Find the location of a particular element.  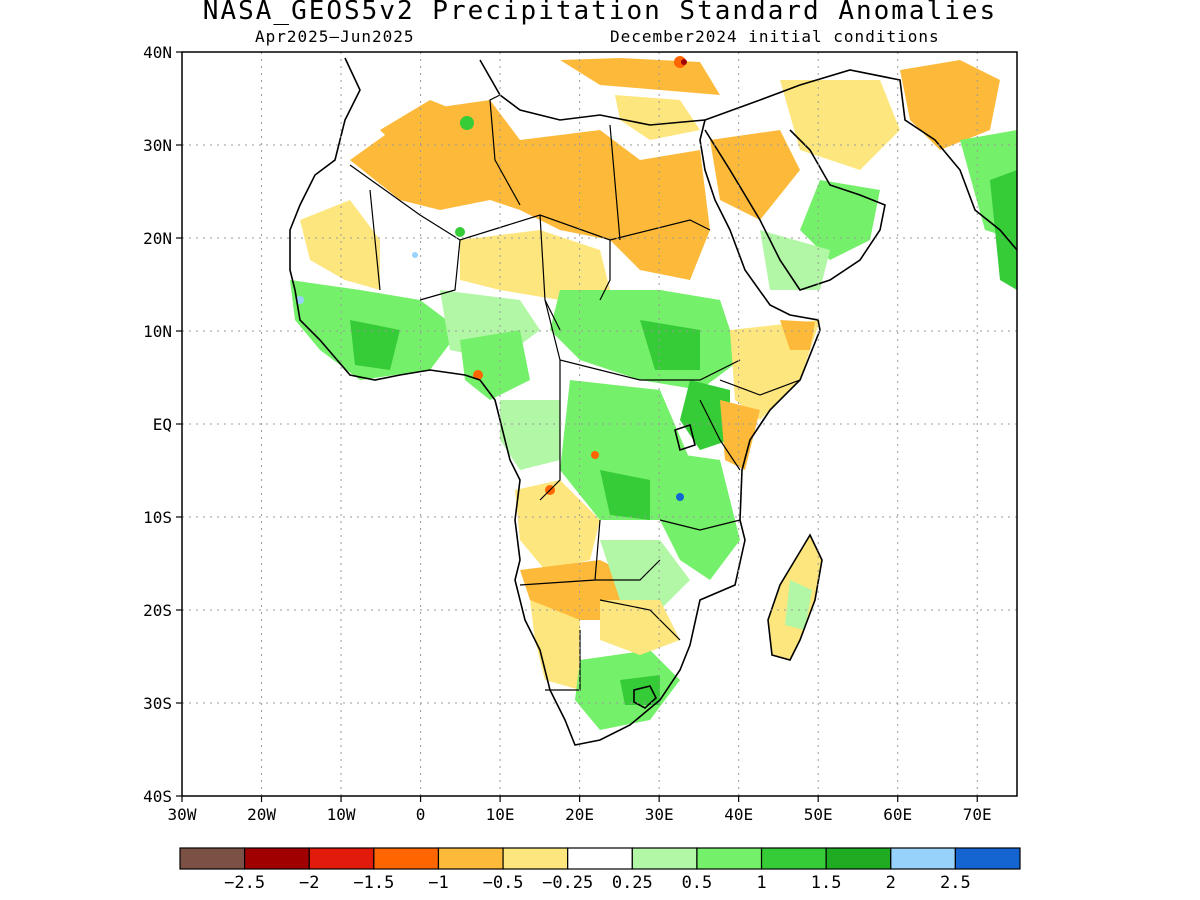

colorbar-label: −1 is located at coordinates (438, 883).